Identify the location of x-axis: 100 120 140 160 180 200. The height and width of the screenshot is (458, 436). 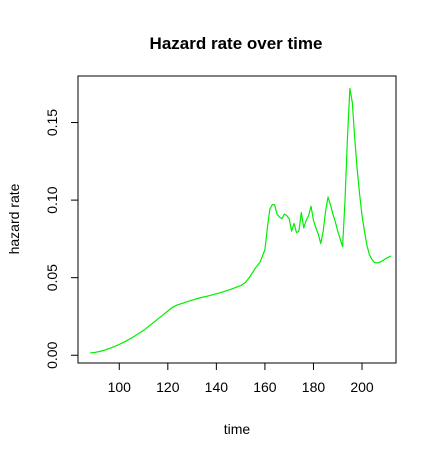
(241, 378).